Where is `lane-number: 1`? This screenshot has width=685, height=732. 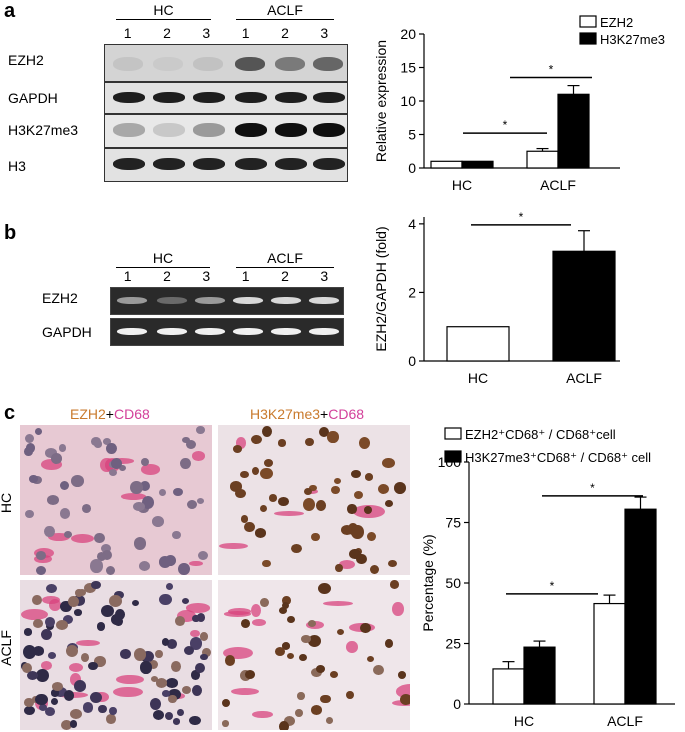 lane-number: 1 is located at coordinates (245, 33).